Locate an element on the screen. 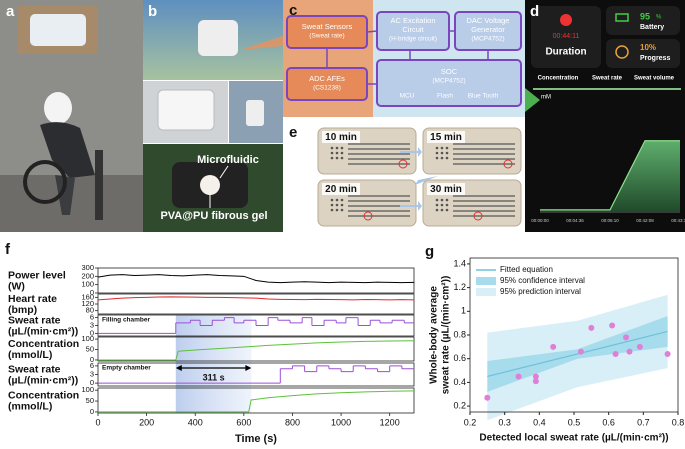 The width and height of the screenshot is (685, 449). app-value: 10% is located at coordinates (648, 47).